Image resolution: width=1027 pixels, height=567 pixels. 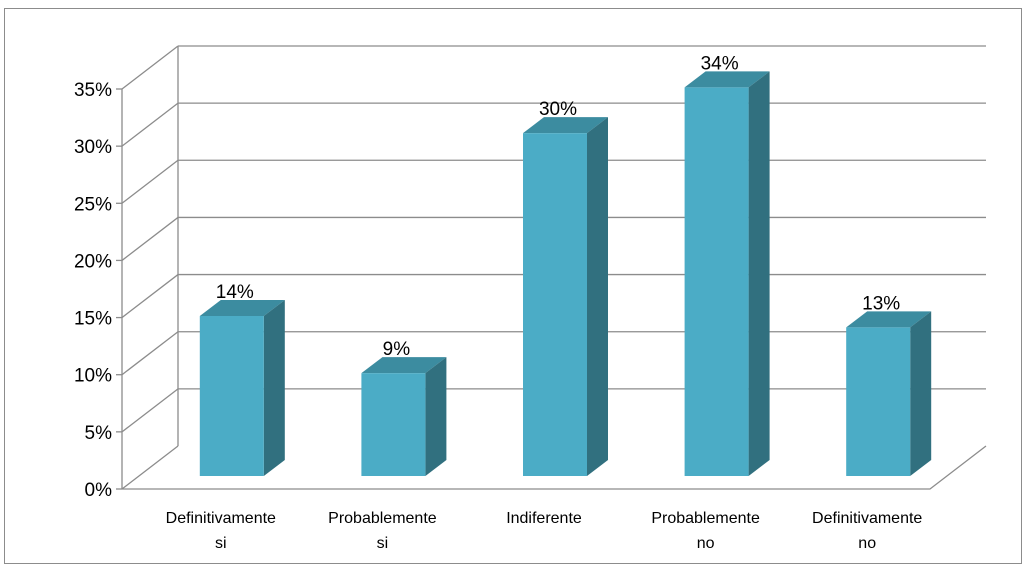 I want to click on y-tick-label: 25%, so click(x=93, y=204).